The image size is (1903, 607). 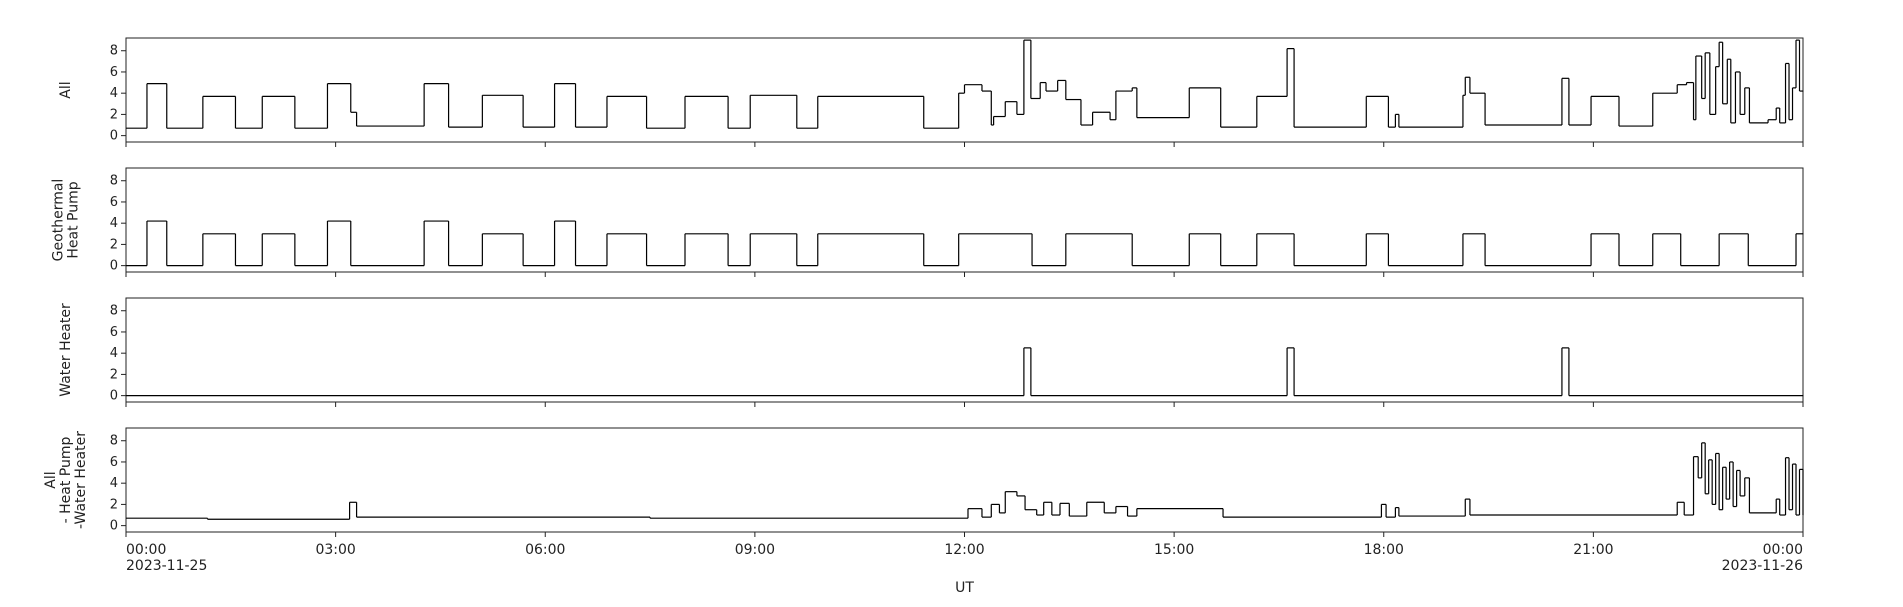 What do you see at coordinates (166, 558) in the screenshot?
I see `x-tick-label: 00:00 2023-11-25` at bounding box center [166, 558].